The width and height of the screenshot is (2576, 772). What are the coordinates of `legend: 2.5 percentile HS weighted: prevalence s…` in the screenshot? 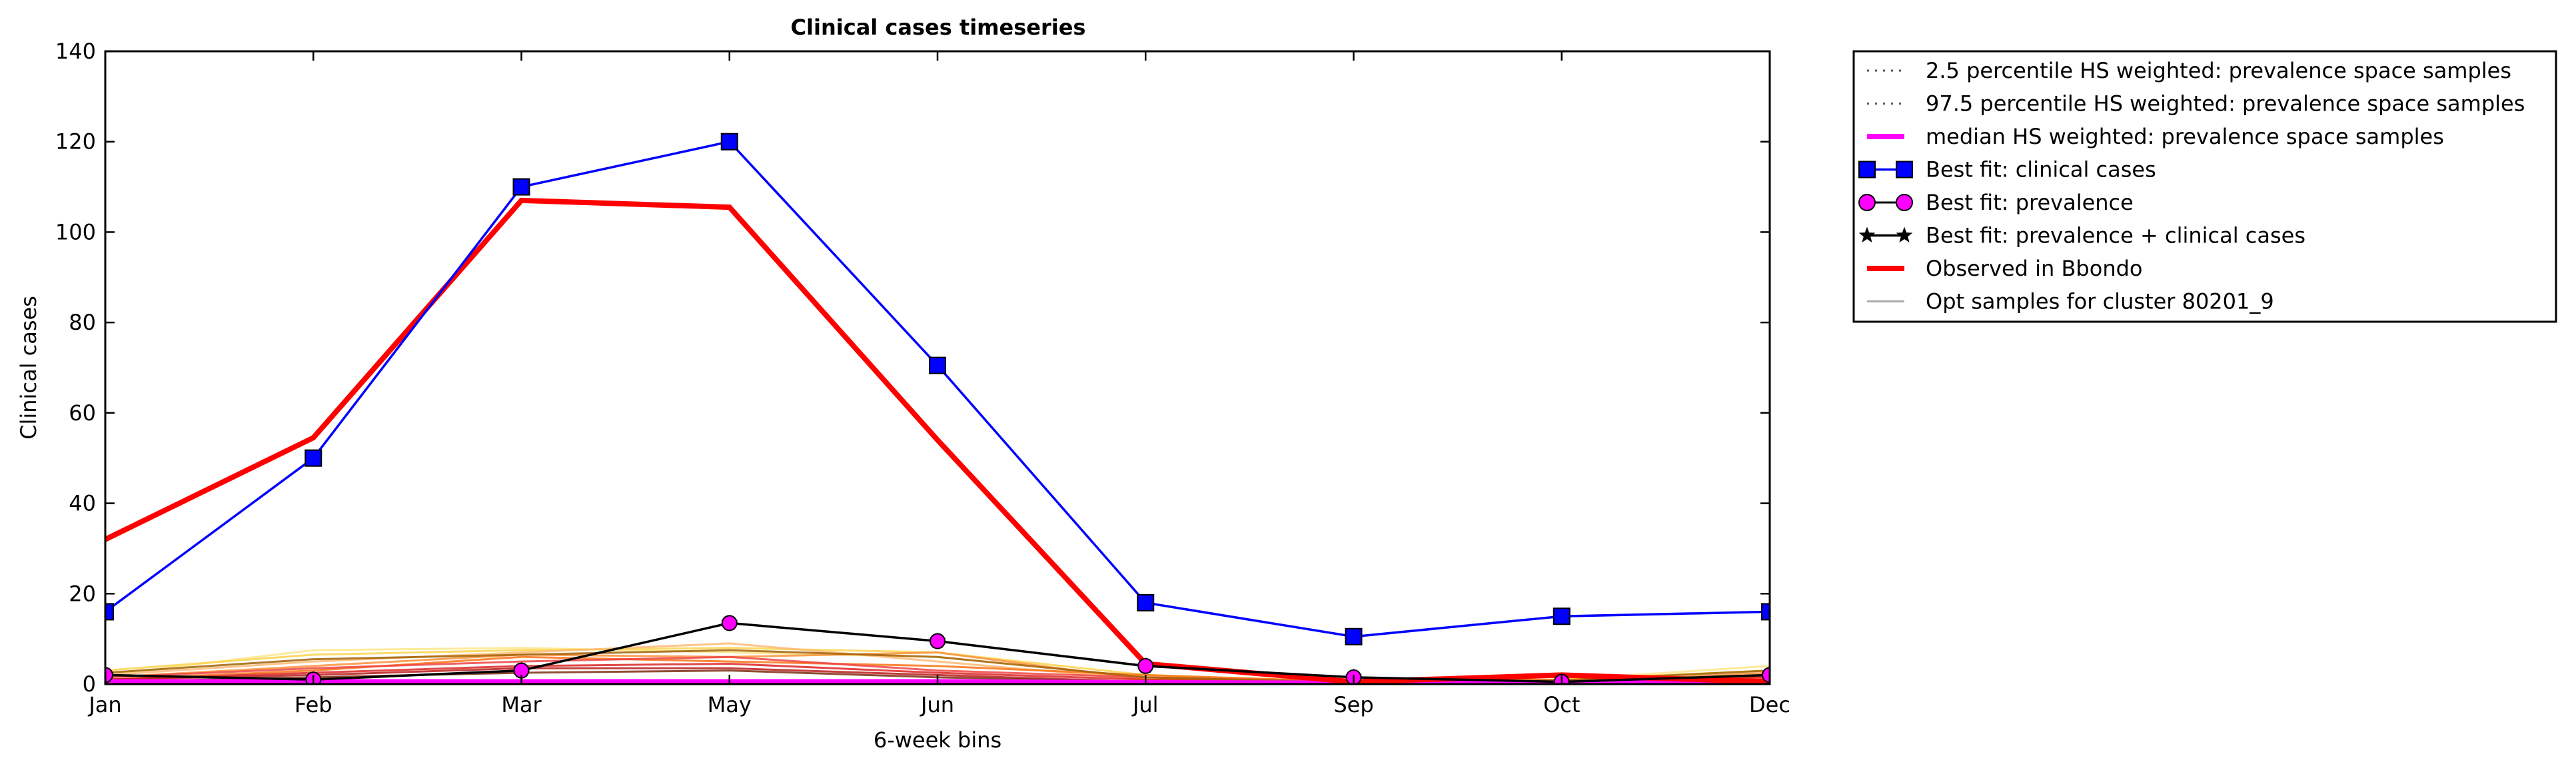 It's located at (2204, 186).